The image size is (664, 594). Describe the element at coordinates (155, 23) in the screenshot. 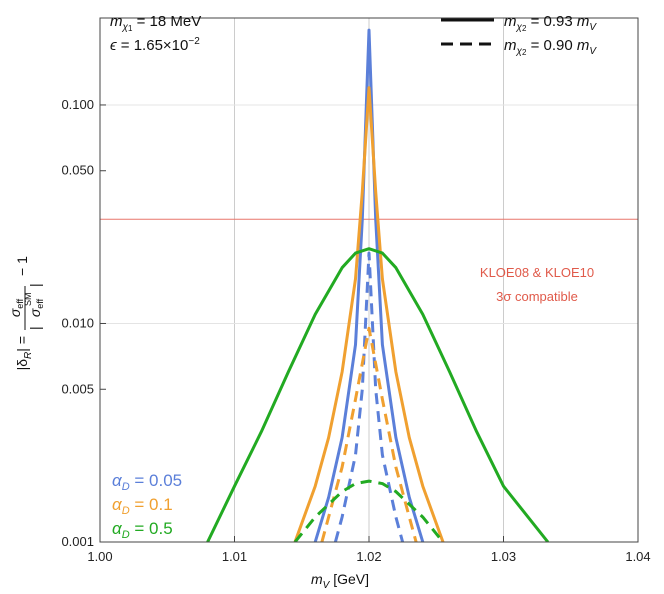

I see `mchi1-annotation: mχ1 = 18 MeV` at that location.